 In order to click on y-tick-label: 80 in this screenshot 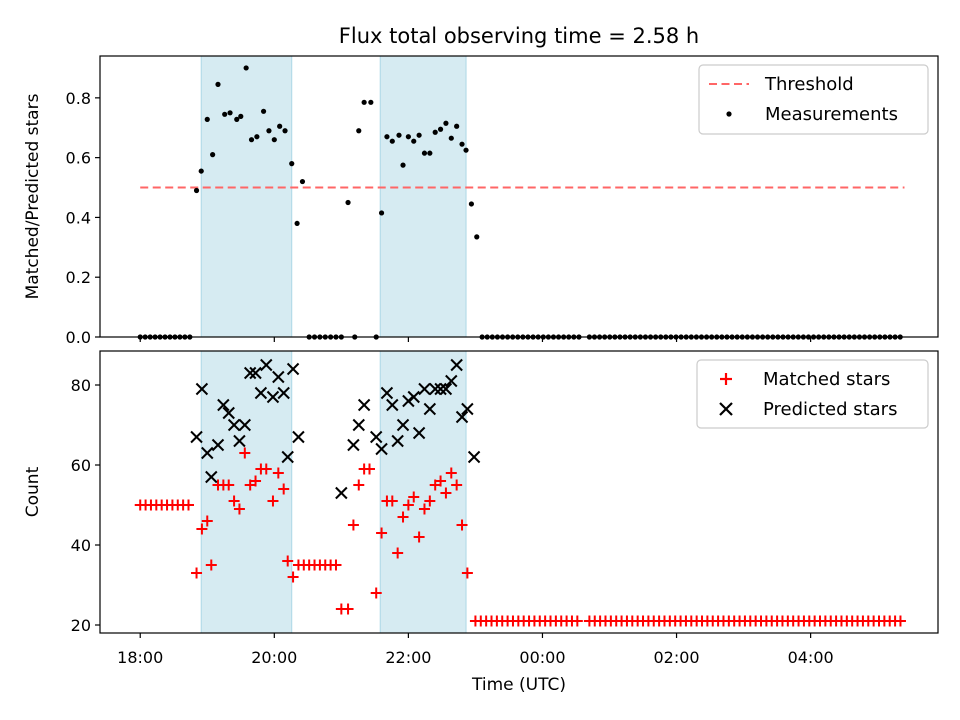, I will do `click(81, 385)`.